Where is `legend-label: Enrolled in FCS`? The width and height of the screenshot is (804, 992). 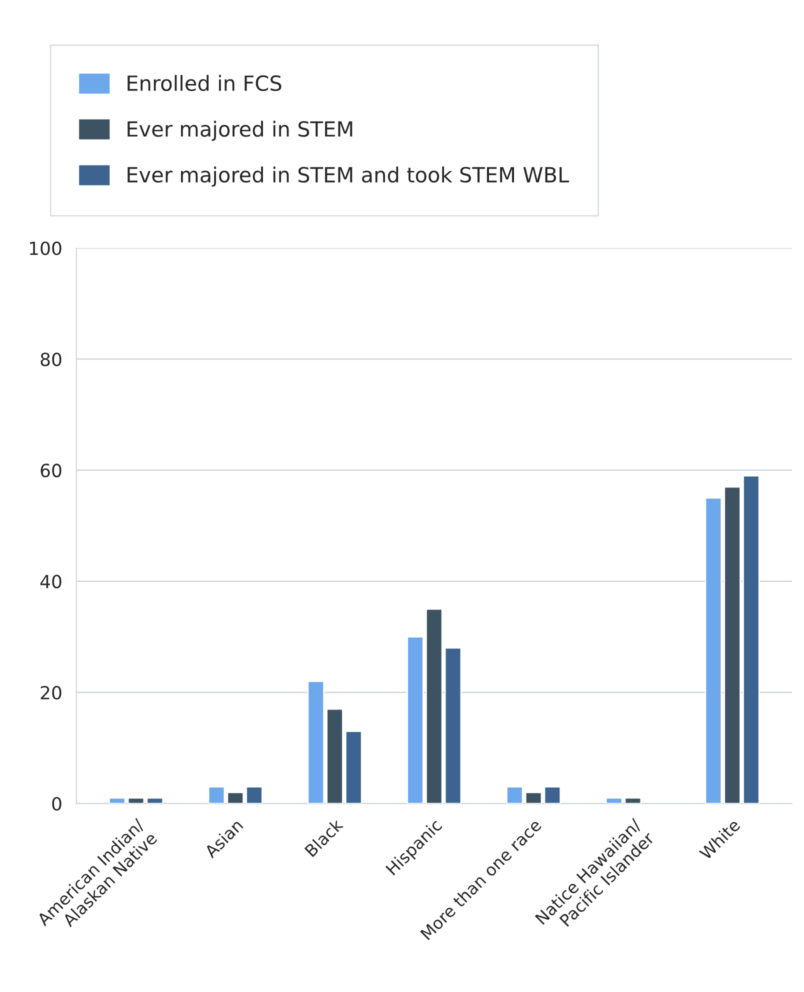
legend-label: Enrolled in FCS is located at coordinates (205, 83).